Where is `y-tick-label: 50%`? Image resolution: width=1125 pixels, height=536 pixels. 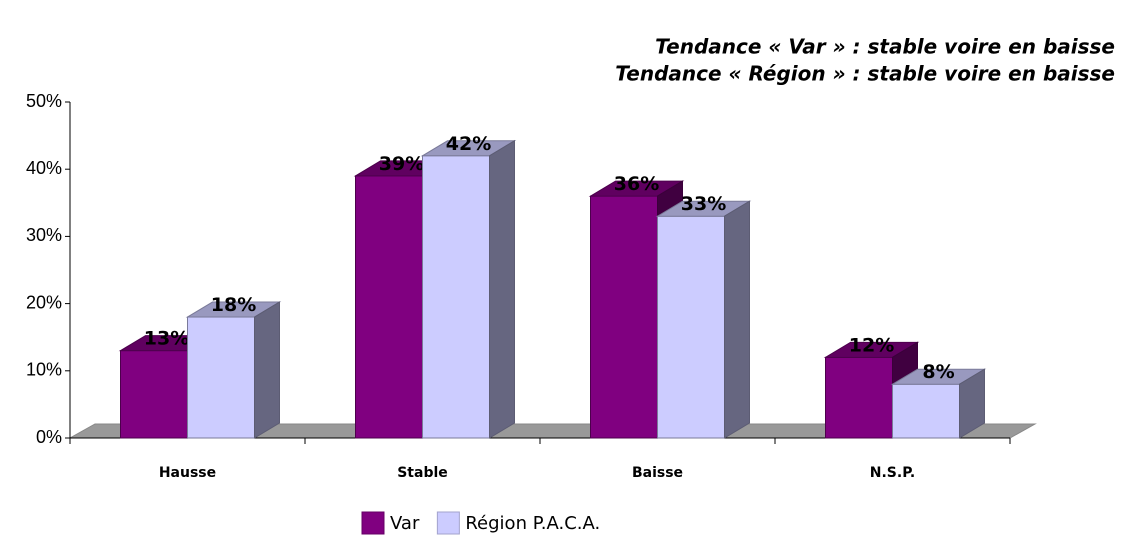
y-tick-label: 50% is located at coordinates (44, 101).